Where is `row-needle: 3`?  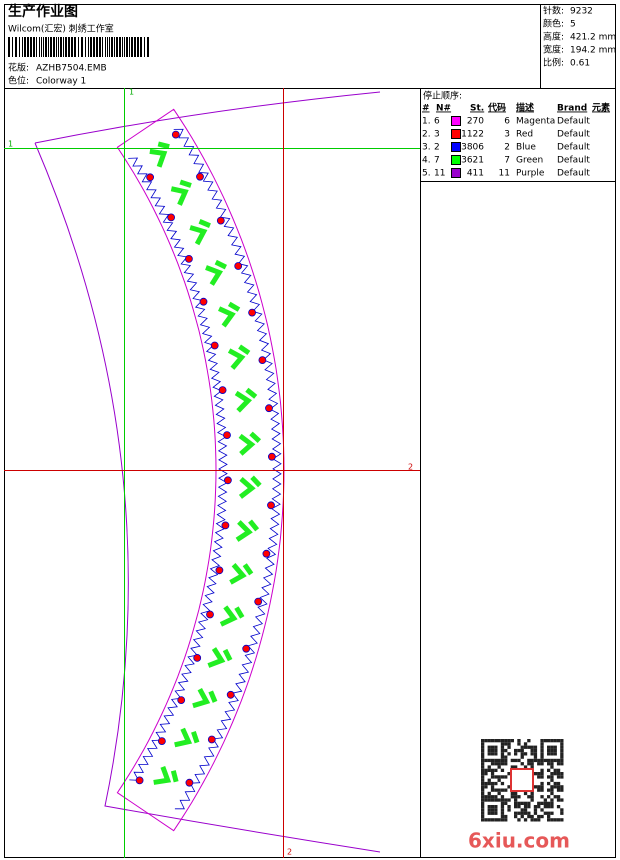
row-needle: 3 is located at coordinates (437, 135).